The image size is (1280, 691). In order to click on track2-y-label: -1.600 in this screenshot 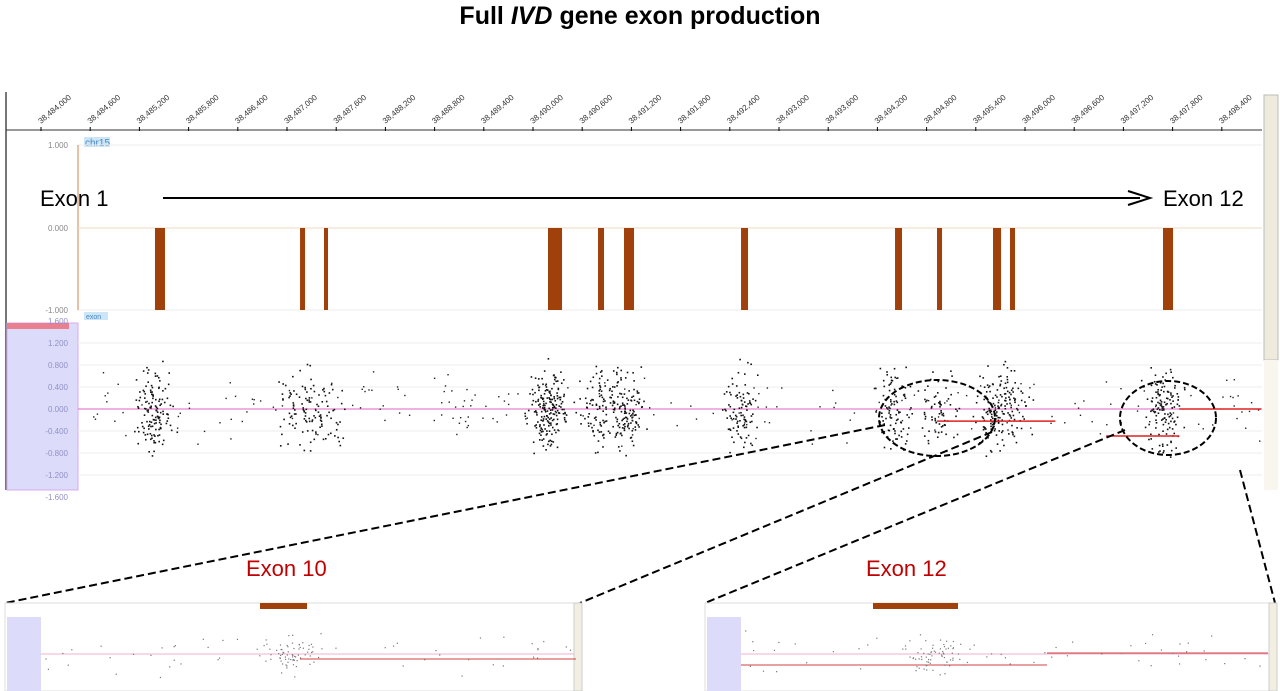, I will do `click(56, 497)`.